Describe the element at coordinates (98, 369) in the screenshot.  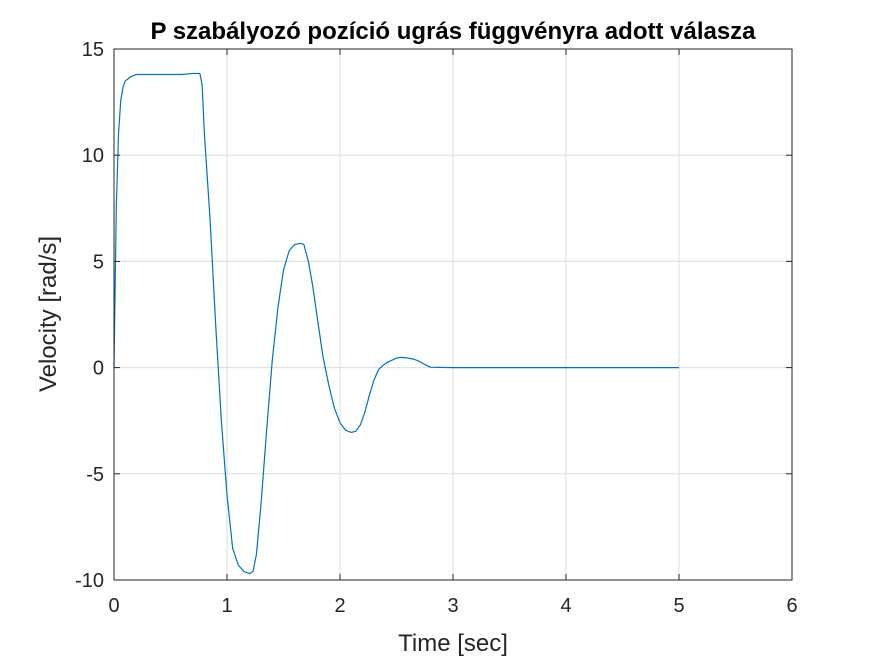
I see `y-tick-label-2: 0` at that location.